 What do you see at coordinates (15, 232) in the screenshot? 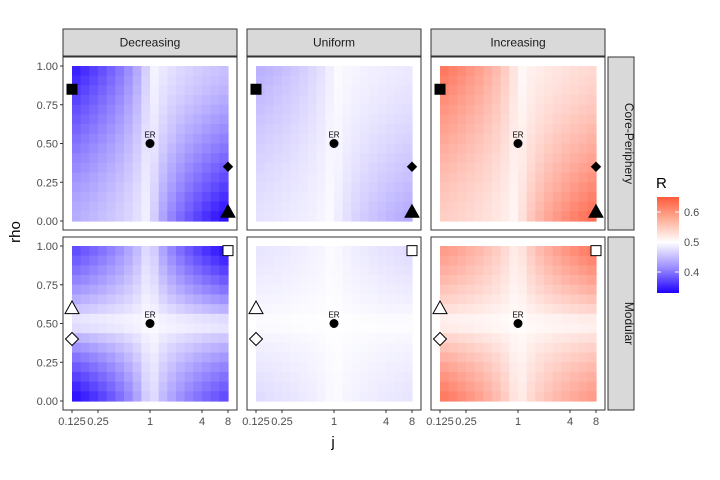
I see `y-axis-title: rho` at bounding box center [15, 232].